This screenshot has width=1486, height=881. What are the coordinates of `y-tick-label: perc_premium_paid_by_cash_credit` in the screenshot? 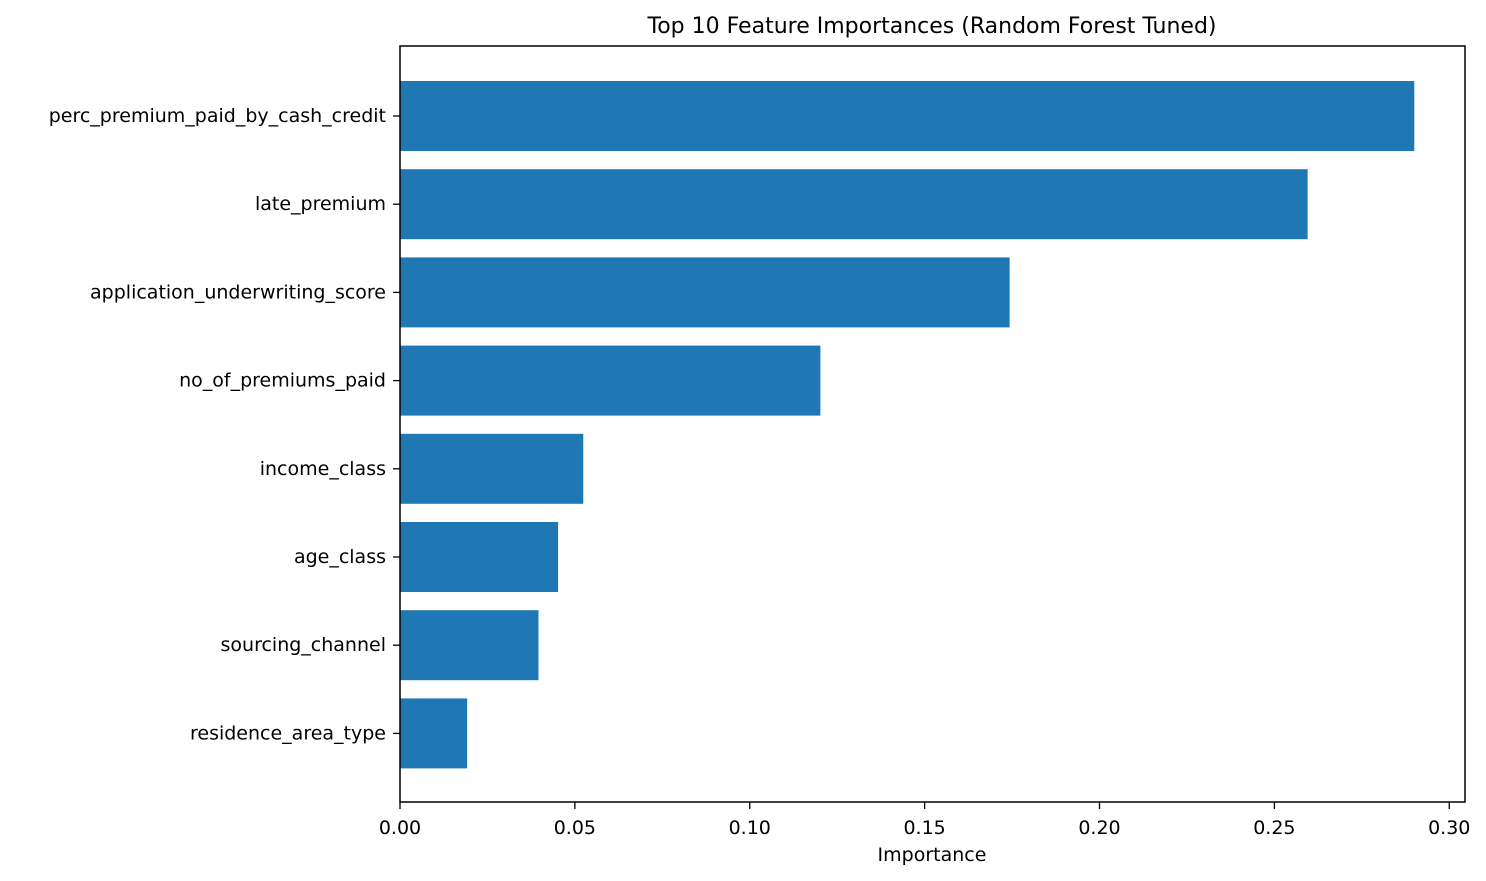 It's located at (217, 116).